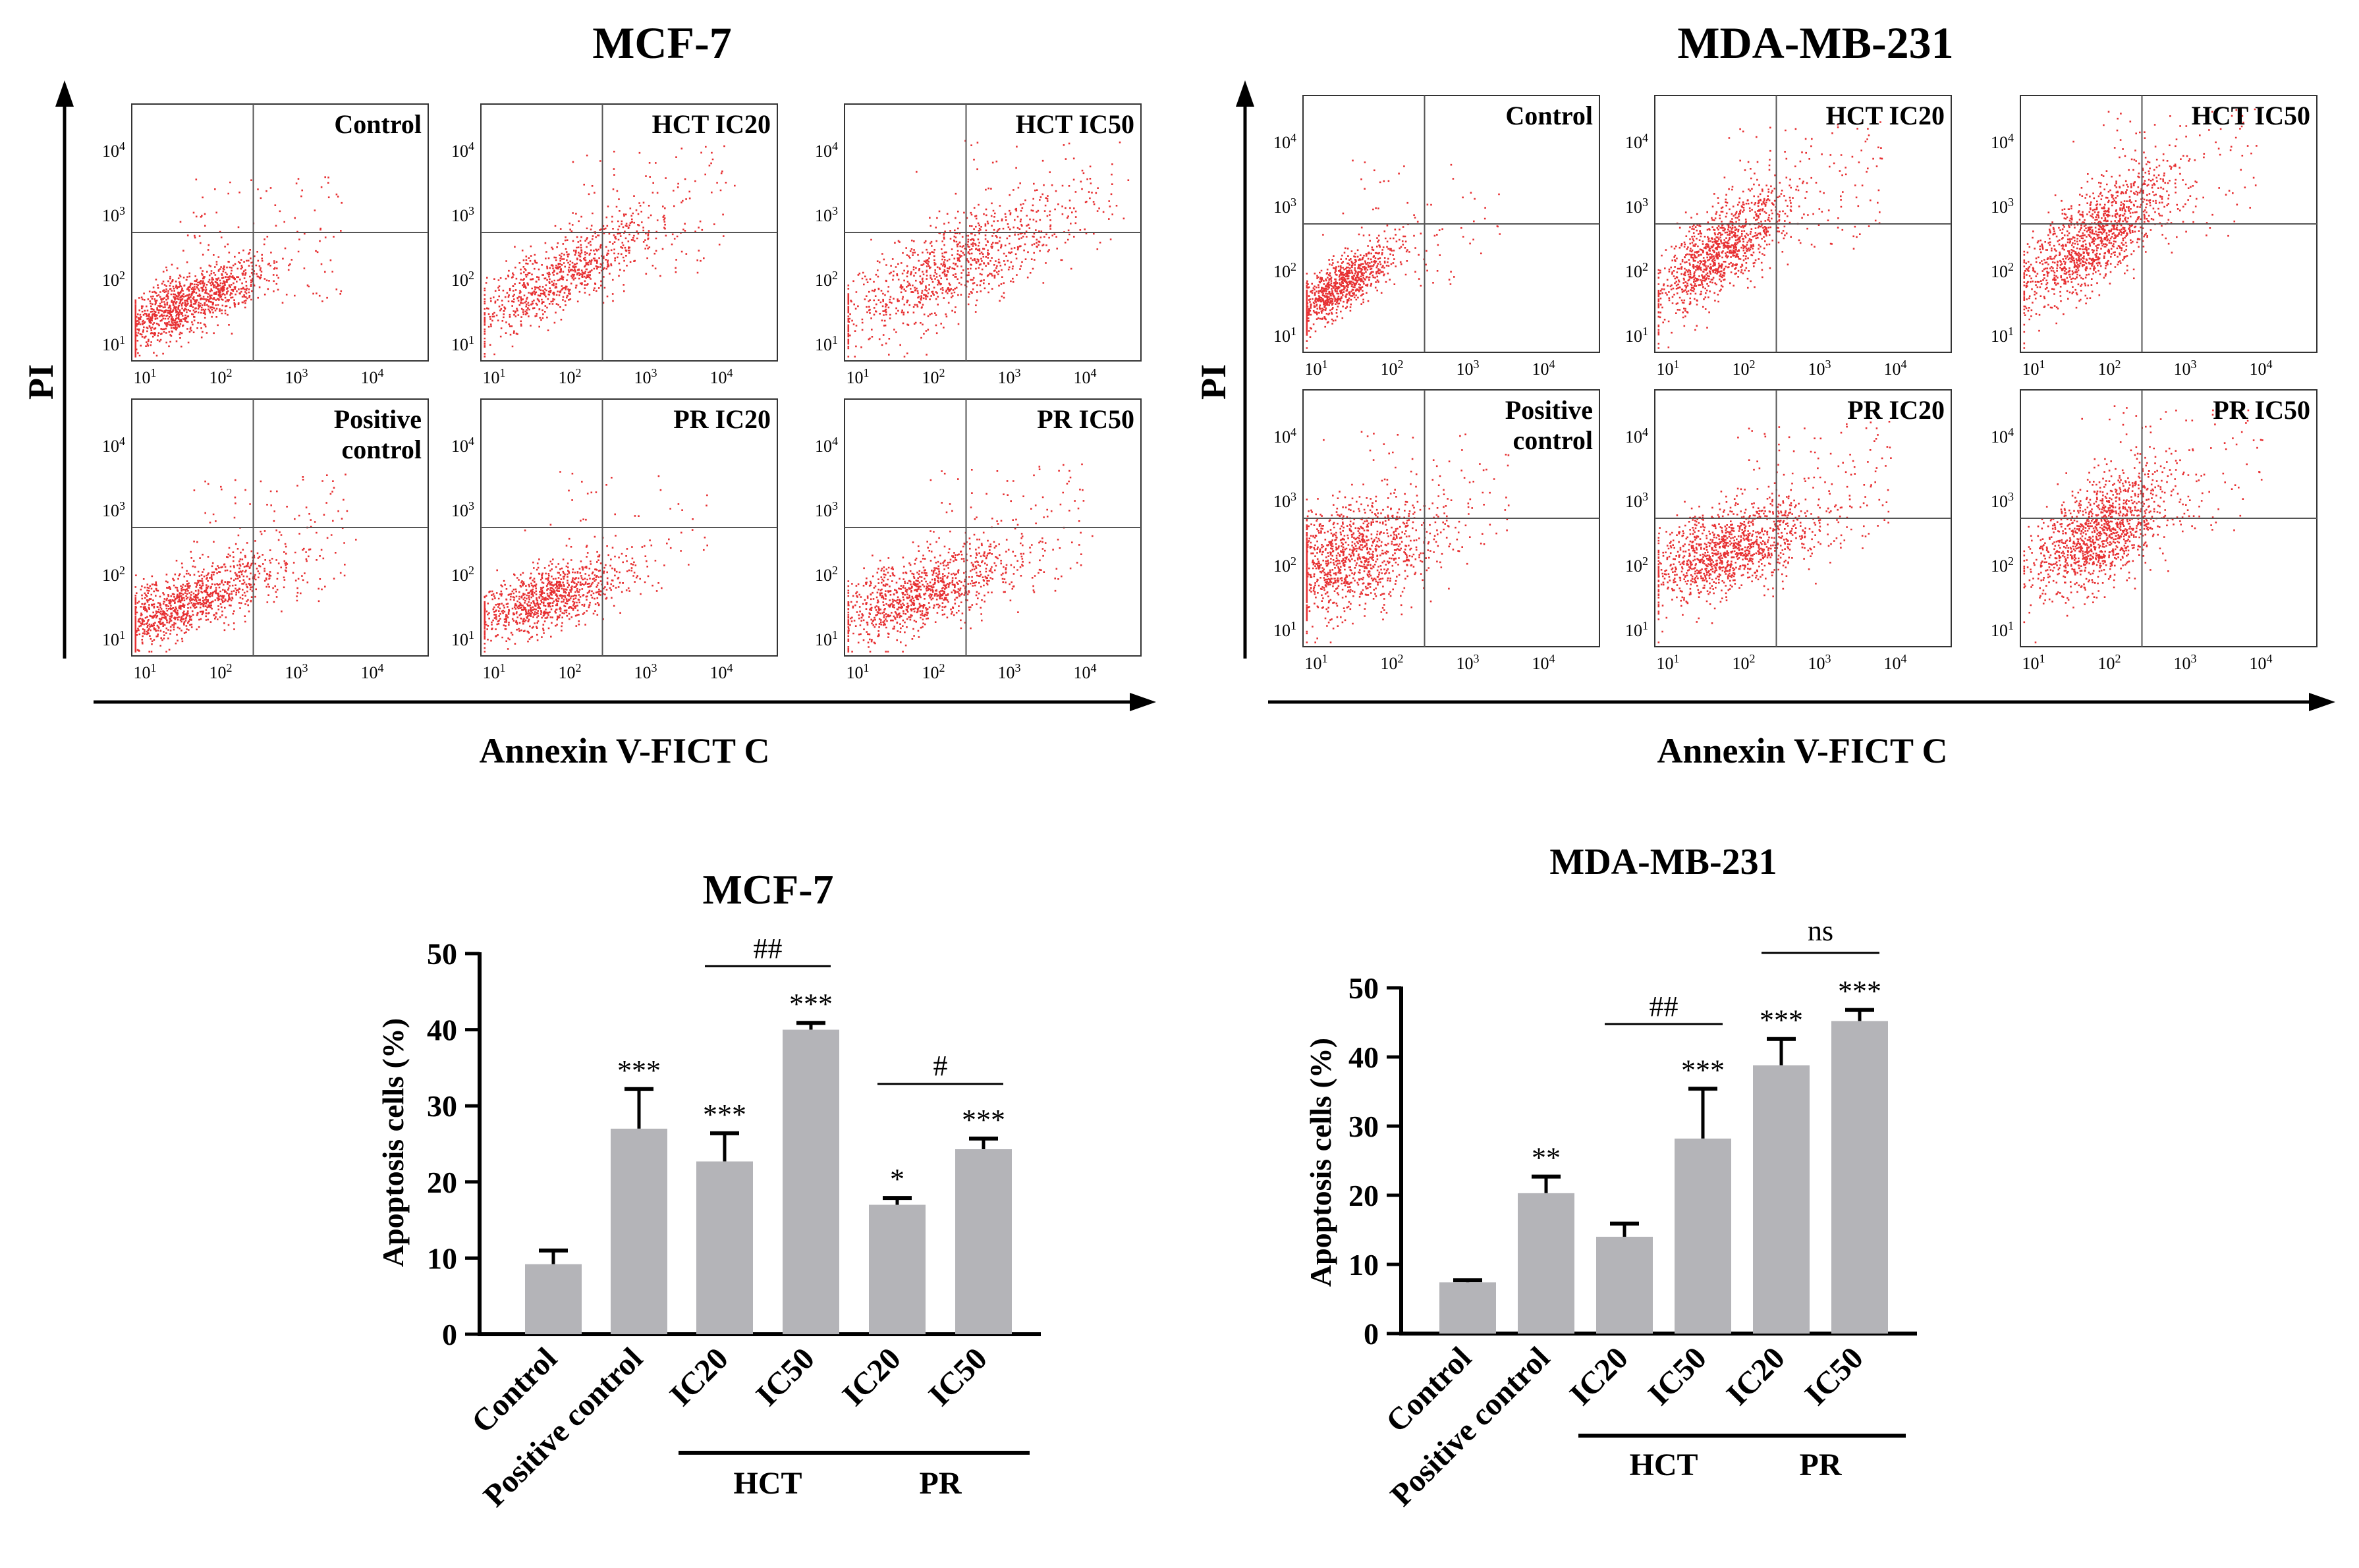  I want to click on bar, so click(1546, 1264).